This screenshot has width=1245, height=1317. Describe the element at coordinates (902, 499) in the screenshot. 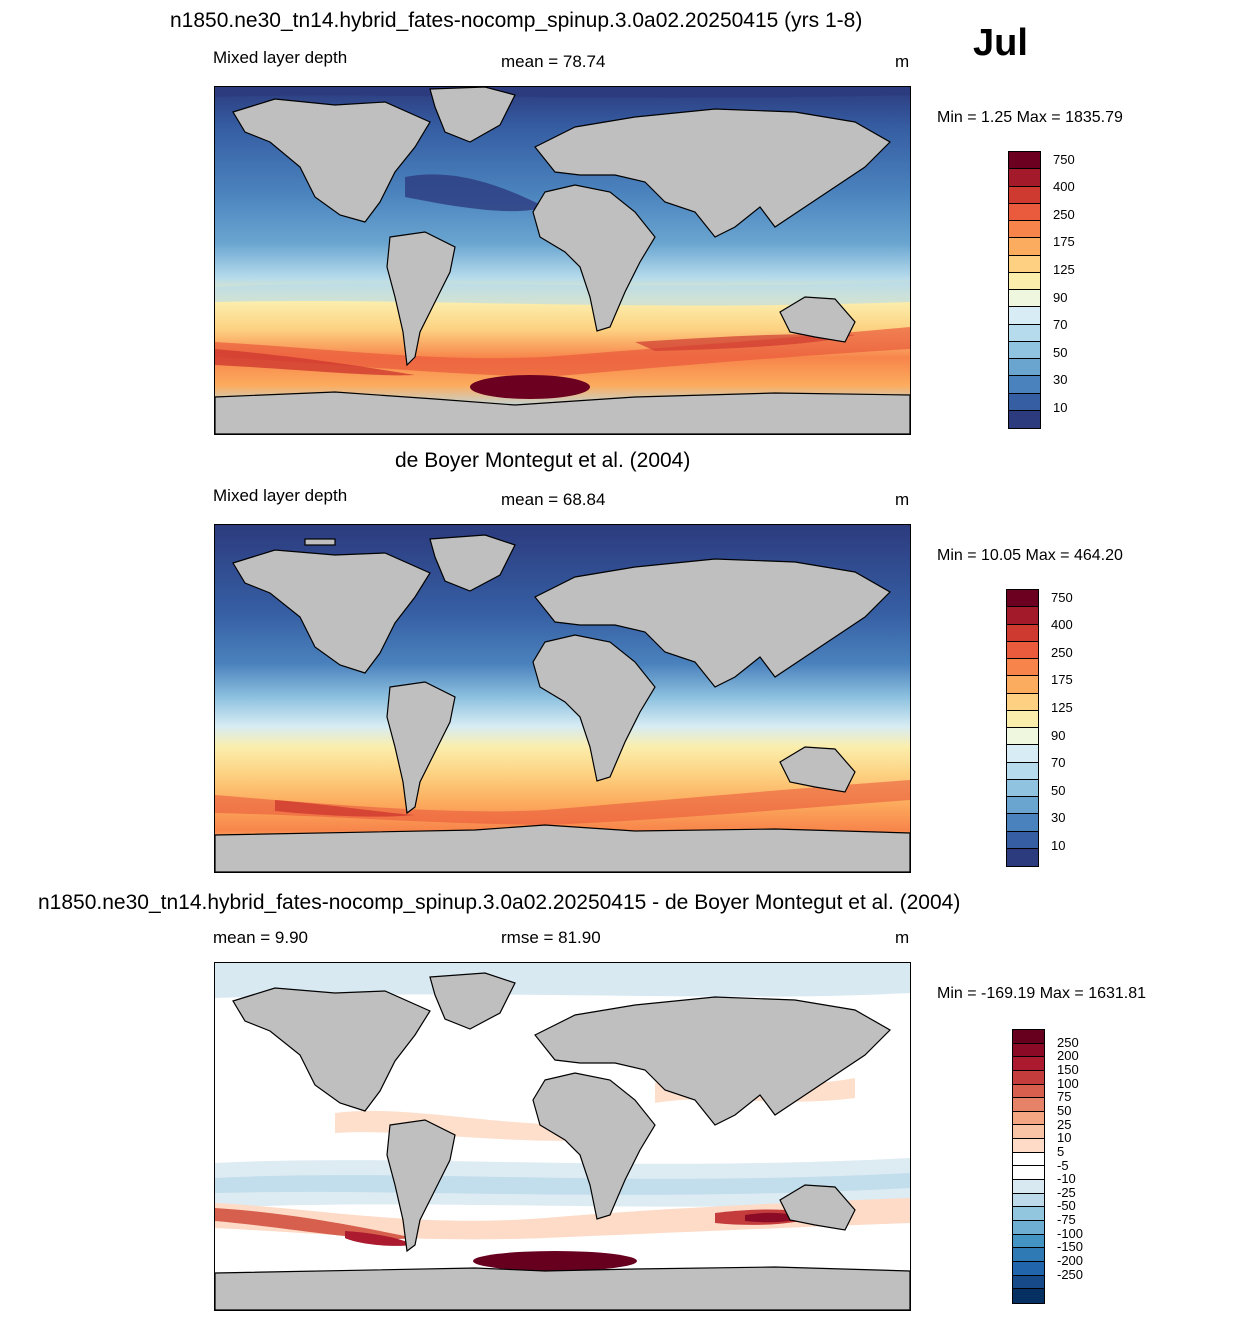

I see `panel2-units: m` at that location.